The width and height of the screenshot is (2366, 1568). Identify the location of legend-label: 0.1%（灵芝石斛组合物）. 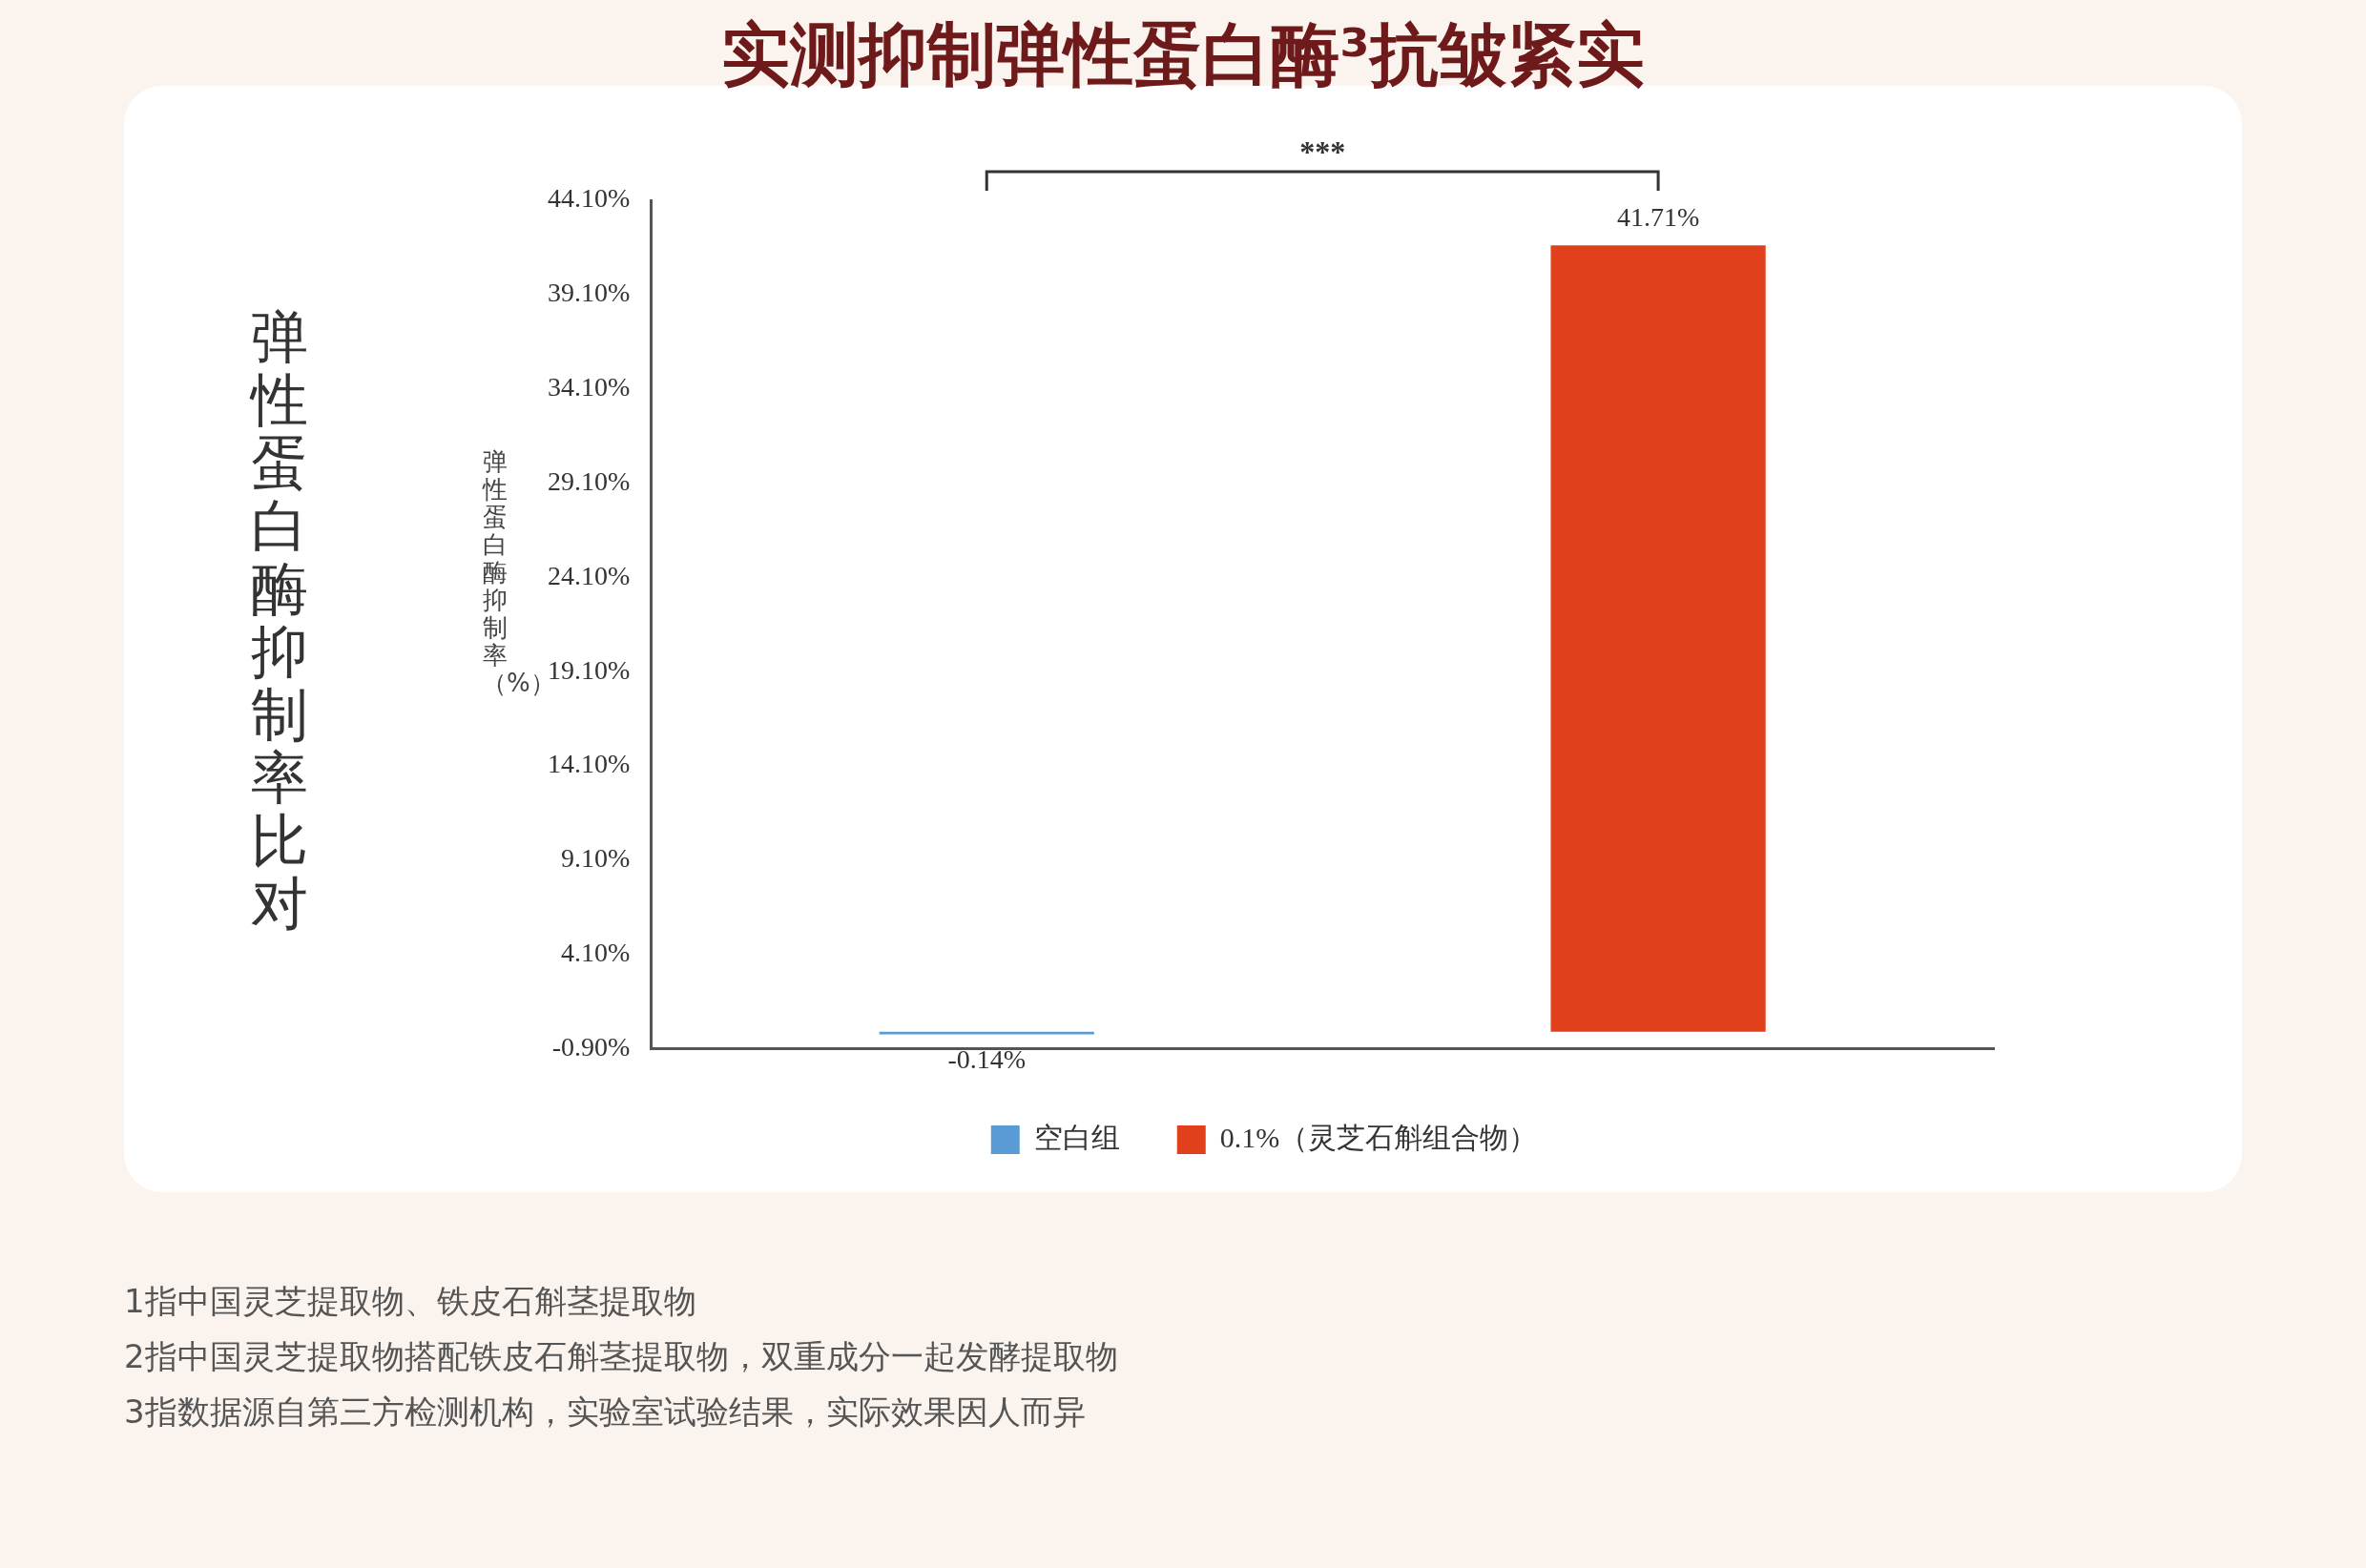
(1378, 1137).